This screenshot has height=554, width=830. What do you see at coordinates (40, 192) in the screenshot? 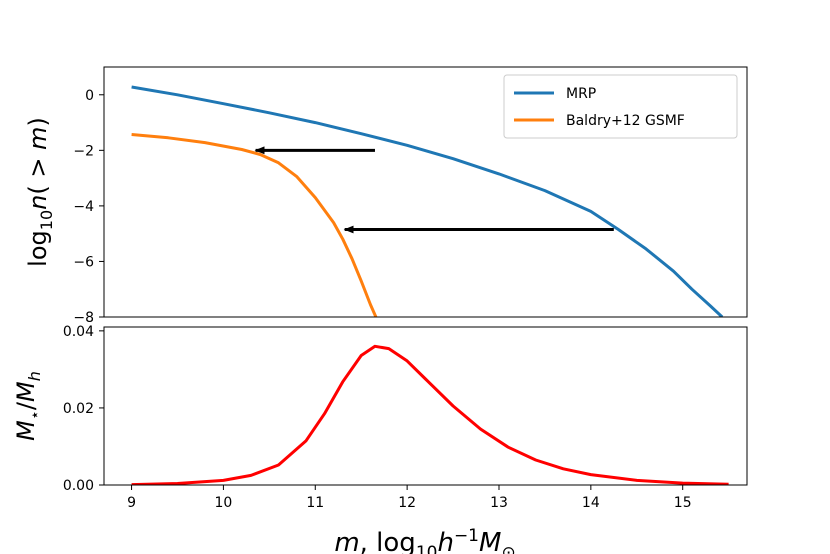
I see `top-ylabel: log10n( > m)` at bounding box center [40, 192].